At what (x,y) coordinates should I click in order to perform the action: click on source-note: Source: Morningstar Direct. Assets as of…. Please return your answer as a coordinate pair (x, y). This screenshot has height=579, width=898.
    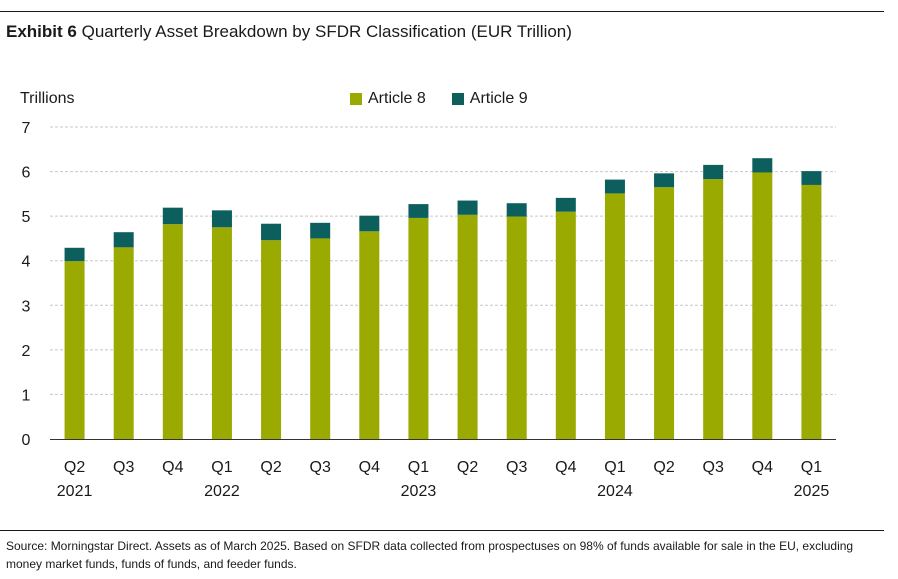
    Looking at the image, I should click on (430, 555).